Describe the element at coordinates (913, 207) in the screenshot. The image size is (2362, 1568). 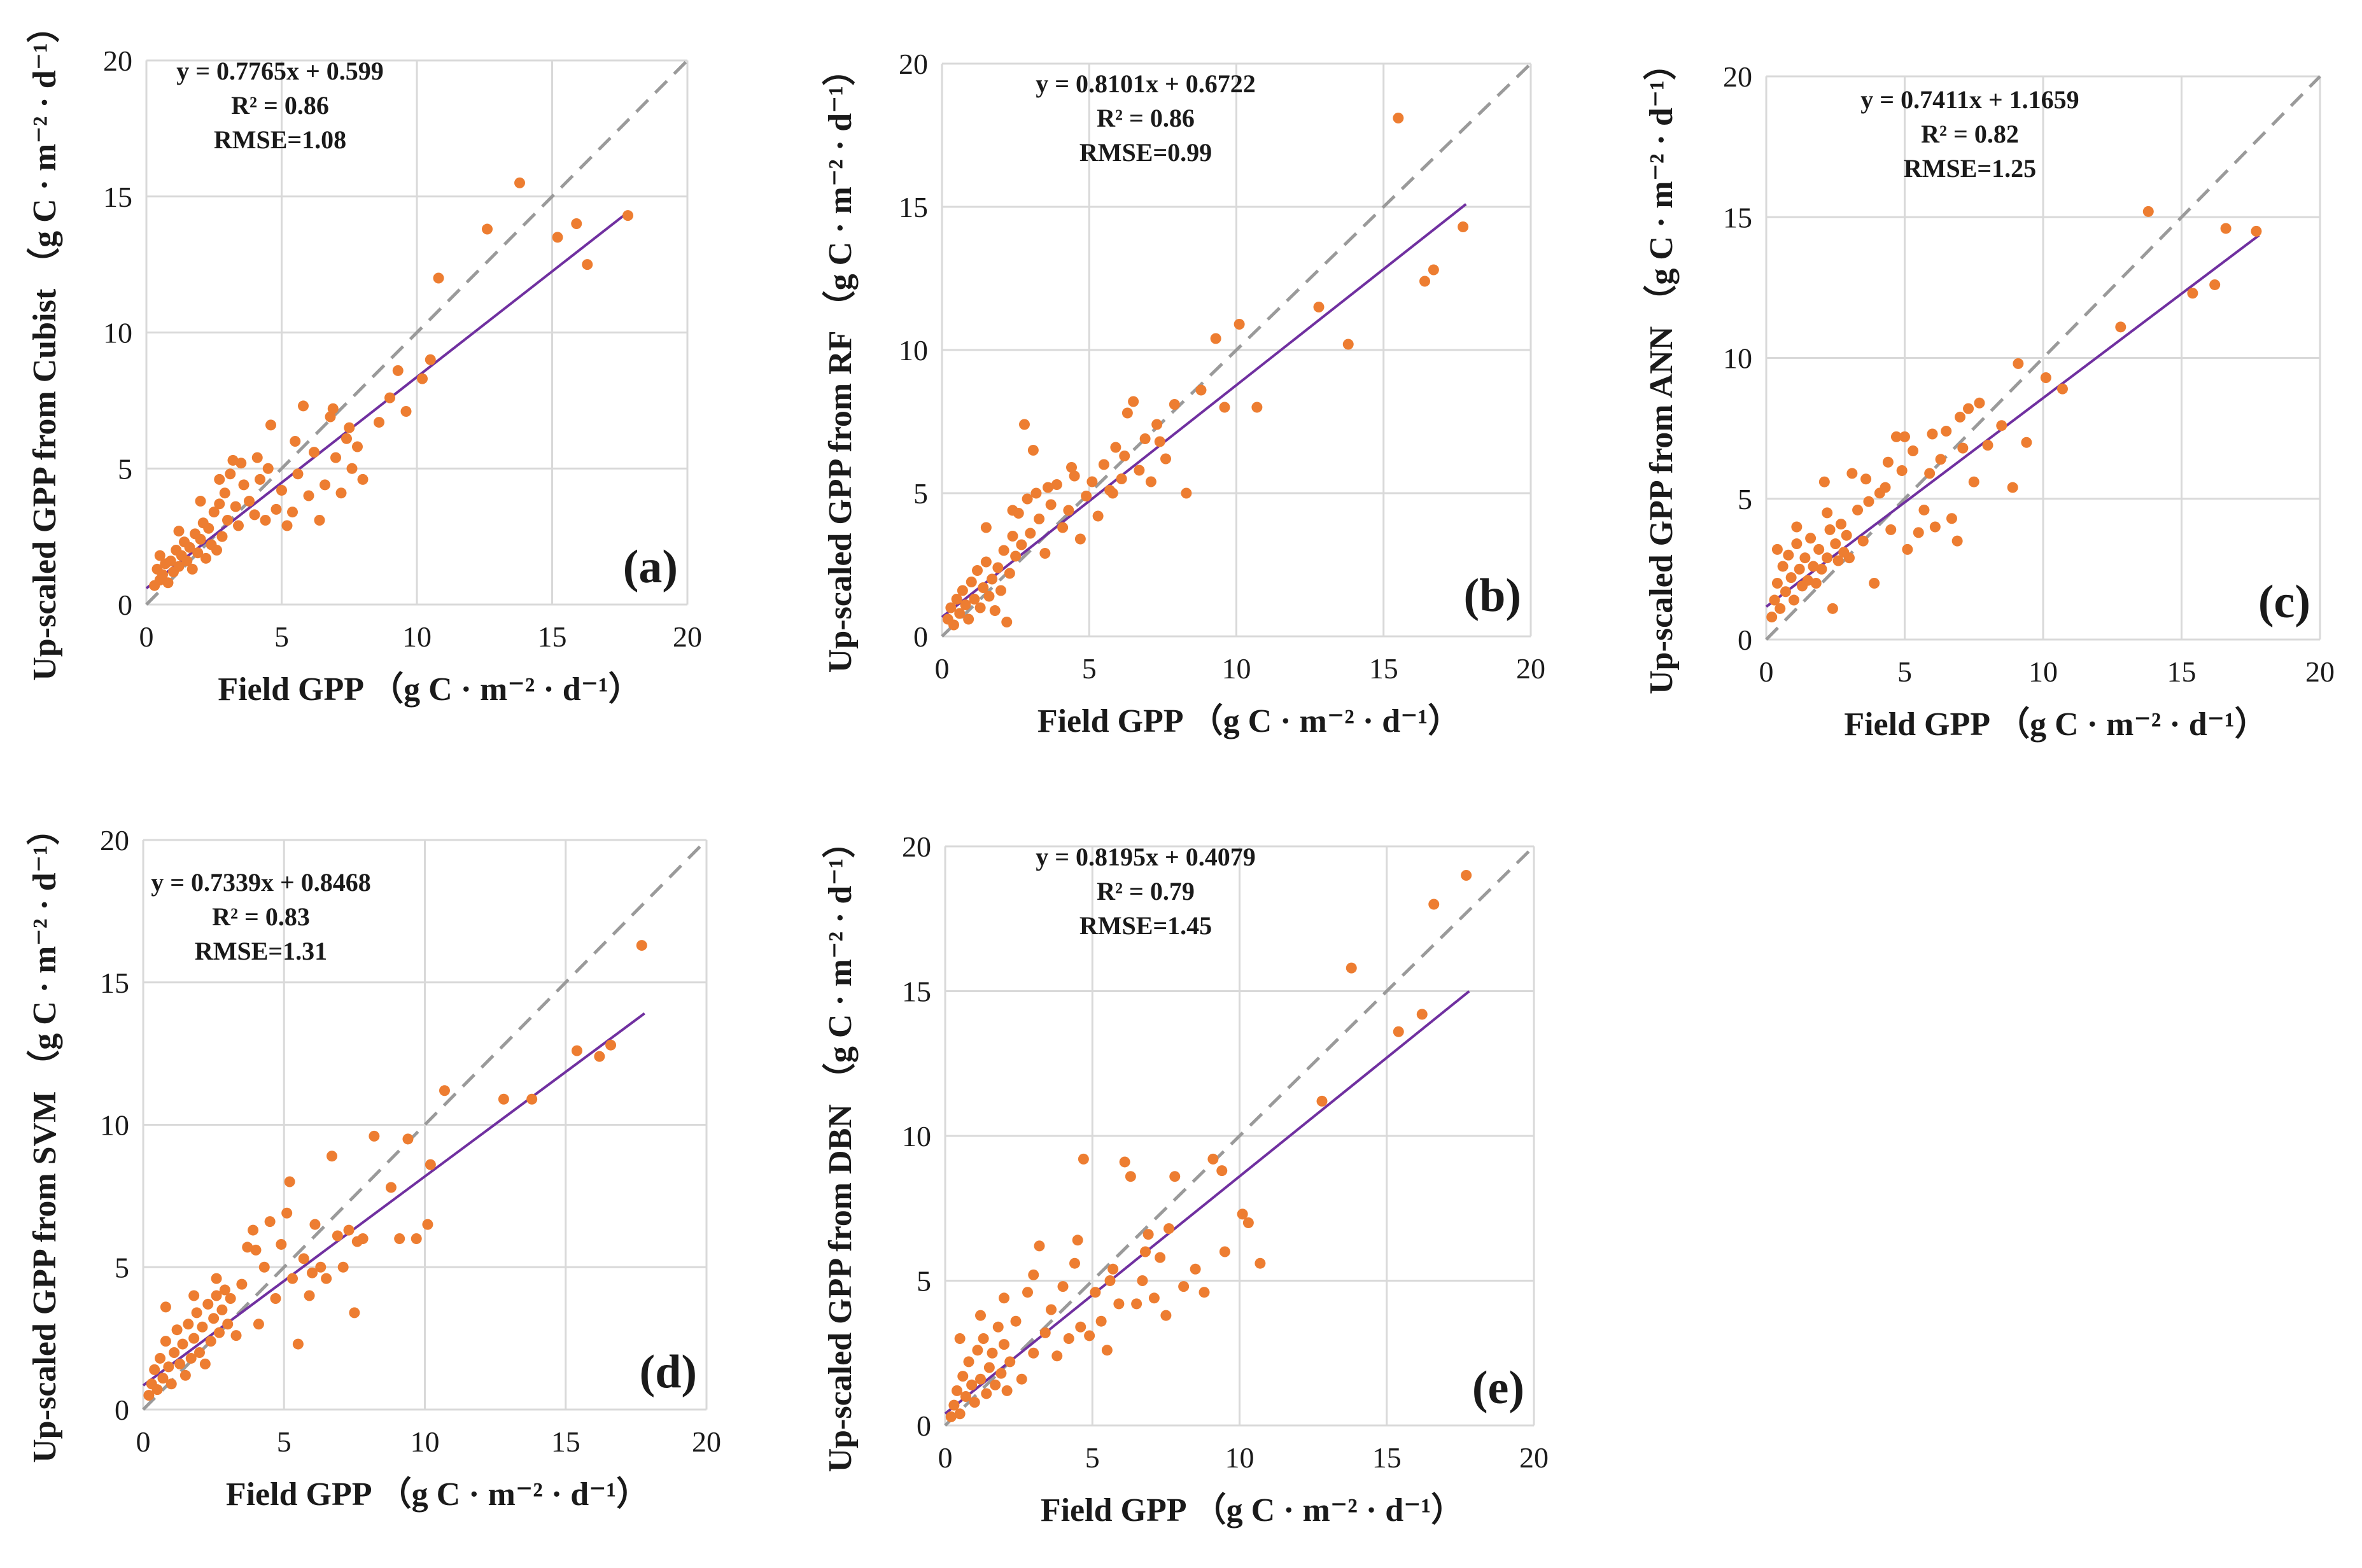
I see `panel-b-ytick-label: 15` at that location.